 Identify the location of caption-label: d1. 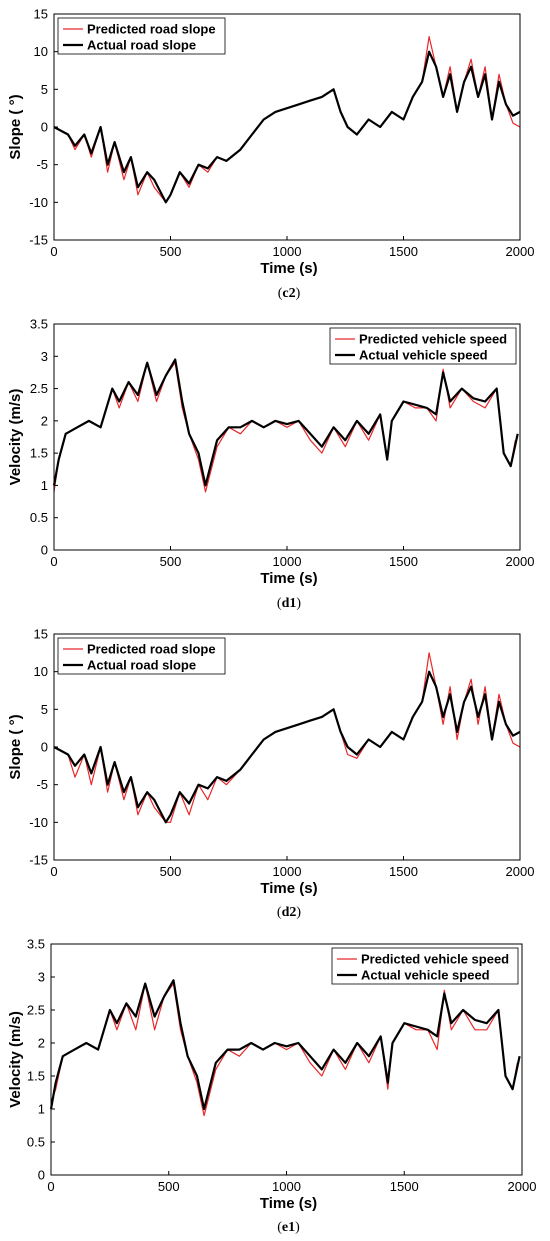
(289, 603).